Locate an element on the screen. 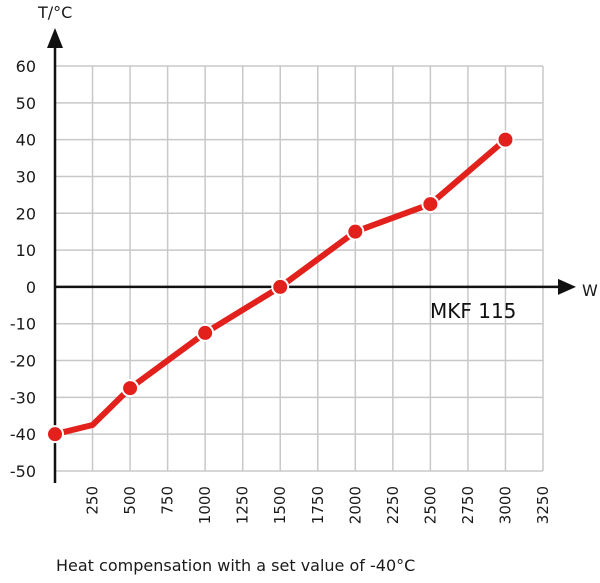  x-tick-label: 1750 is located at coordinates (318, 505).